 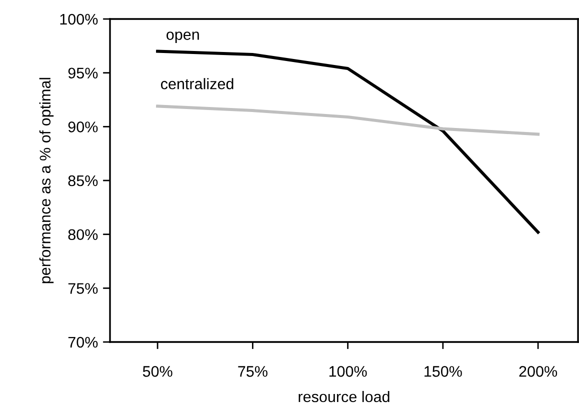 What do you see at coordinates (83, 73) in the screenshot?
I see `y-tick-label: 95%` at bounding box center [83, 73].